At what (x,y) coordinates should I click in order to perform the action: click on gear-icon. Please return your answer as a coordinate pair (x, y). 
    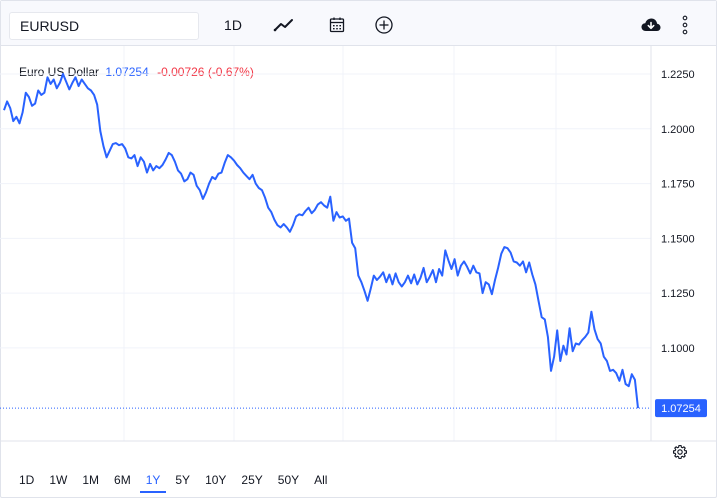
    Looking at the image, I should click on (680, 452).